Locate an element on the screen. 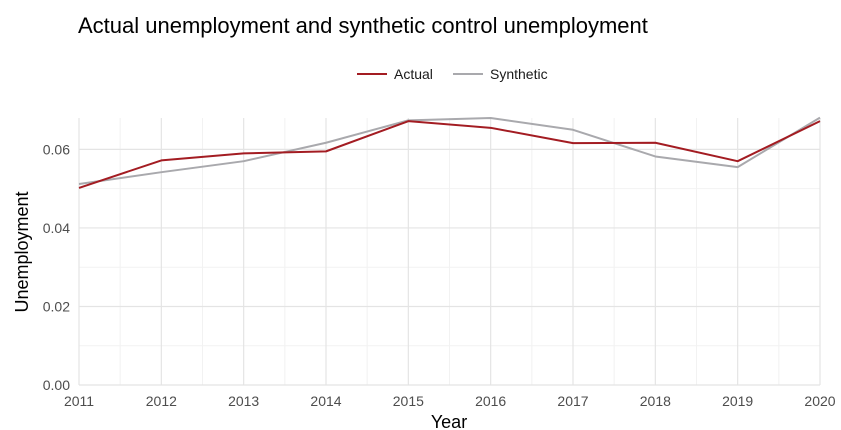 This screenshot has width=841, height=430. legend-label-synthetic: Synthetic is located at coordinates (519, 74).